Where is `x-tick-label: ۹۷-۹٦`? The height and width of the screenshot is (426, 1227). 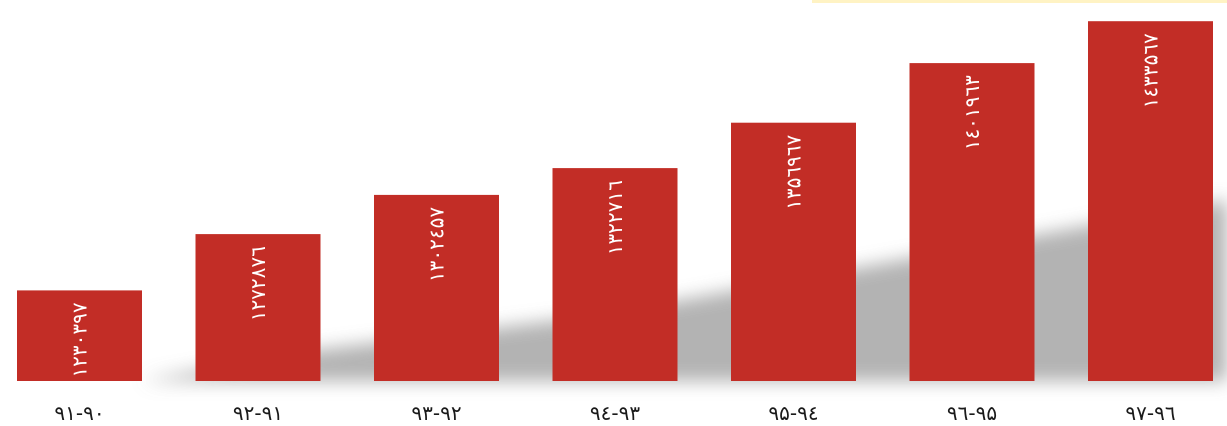 x-tick-label: ۹۷-۹٦ is located at coordinates (1150, 413).